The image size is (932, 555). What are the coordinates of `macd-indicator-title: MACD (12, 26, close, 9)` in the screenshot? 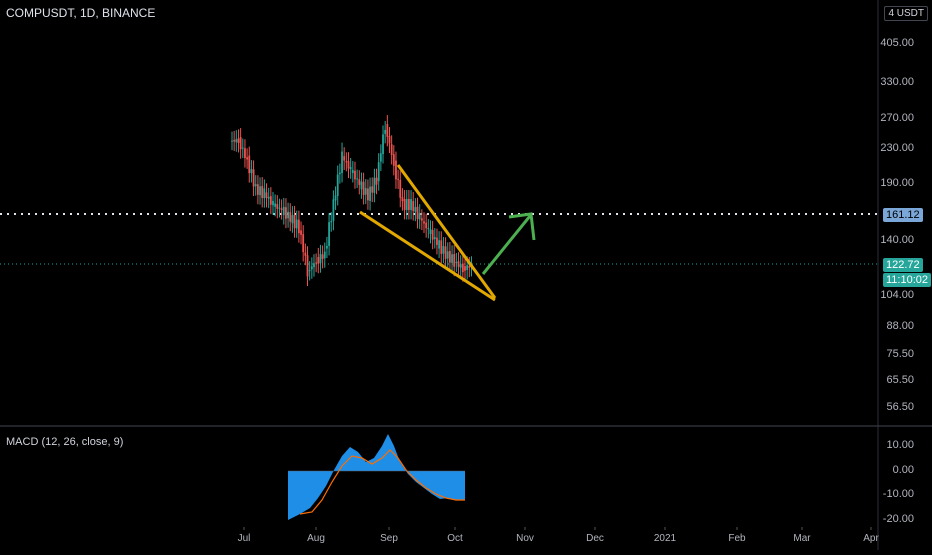 It's located at (65, 442).